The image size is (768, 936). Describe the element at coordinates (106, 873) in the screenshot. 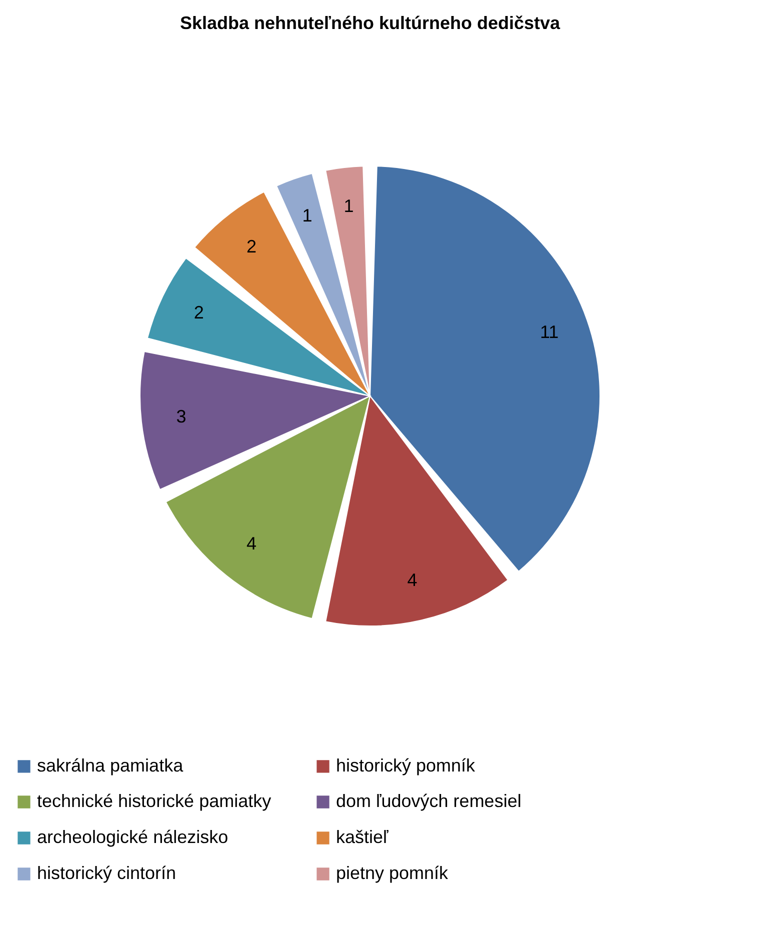

I see `legend-label: historický cintorín` at that location.